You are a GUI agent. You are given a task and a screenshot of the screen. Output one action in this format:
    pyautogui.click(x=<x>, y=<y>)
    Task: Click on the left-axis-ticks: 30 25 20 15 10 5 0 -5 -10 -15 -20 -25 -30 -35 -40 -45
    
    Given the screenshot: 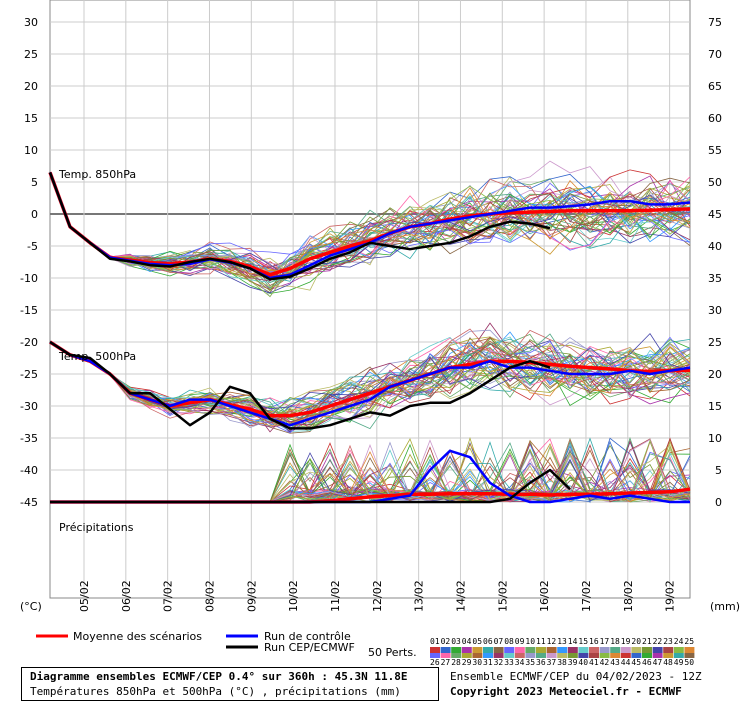 What is the action you would take?
    pyautogui.click(x=29, y=262)
    